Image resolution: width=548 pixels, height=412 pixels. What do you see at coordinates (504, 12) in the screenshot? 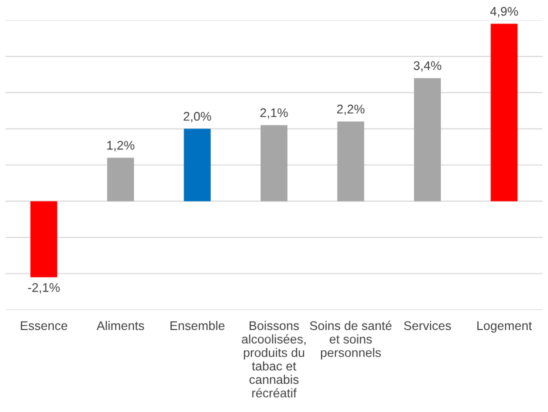
I see `data-label: 4,9%` at bounding box center [504, 12].